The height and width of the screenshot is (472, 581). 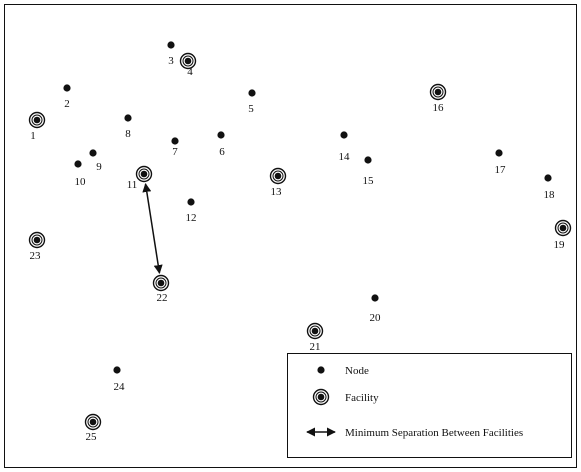 I want to click on node-label: 12, so click(x=191, y=218).